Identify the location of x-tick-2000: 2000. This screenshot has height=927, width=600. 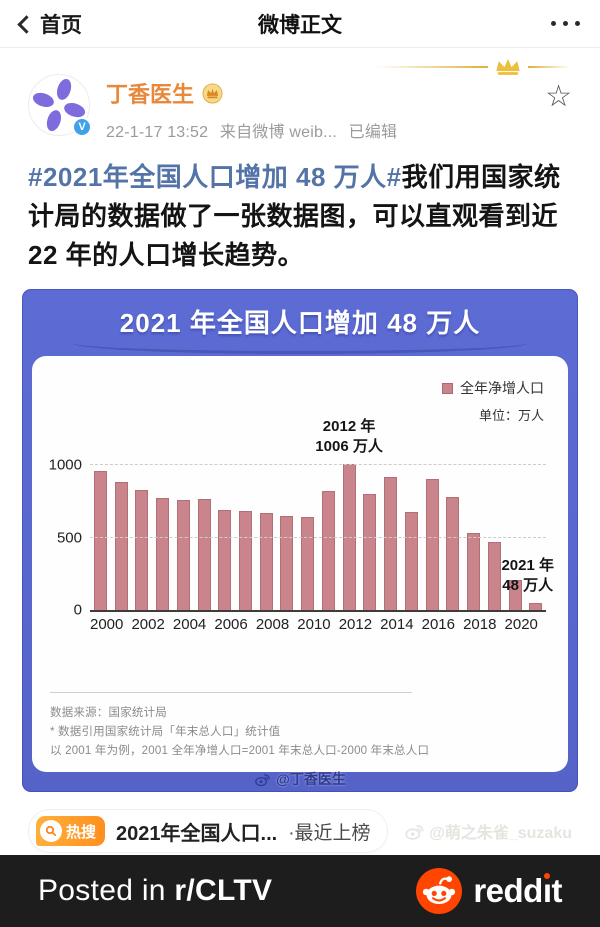
(107, 624).